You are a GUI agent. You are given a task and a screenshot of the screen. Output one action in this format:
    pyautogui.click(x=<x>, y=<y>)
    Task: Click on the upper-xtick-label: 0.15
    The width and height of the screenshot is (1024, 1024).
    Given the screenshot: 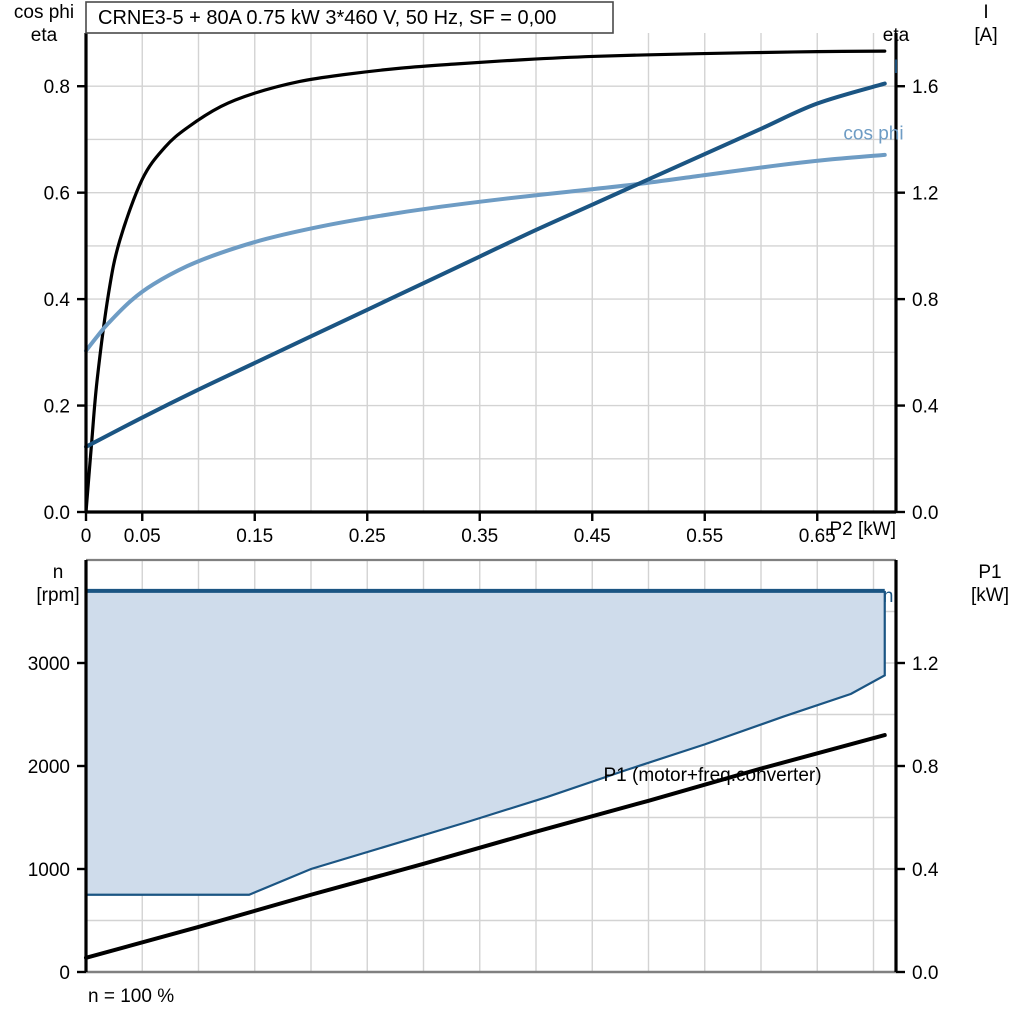 What is the action you would take?
    pyautogui.click(x=254, y=536)
    